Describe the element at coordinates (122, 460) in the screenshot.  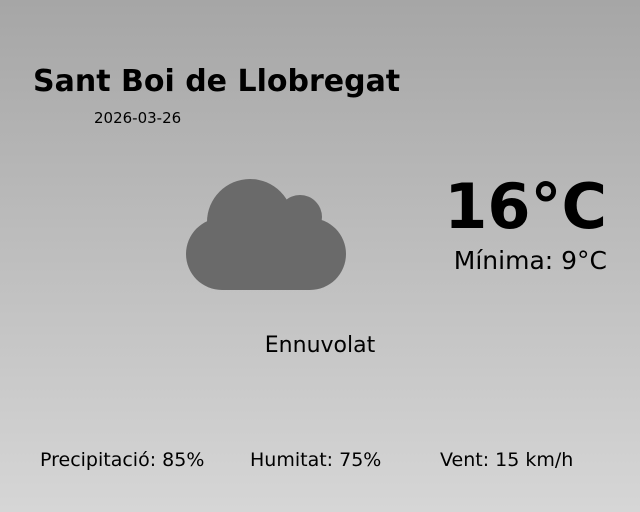
I see `precipitation-stat: Precipitació: 85%` at that location.